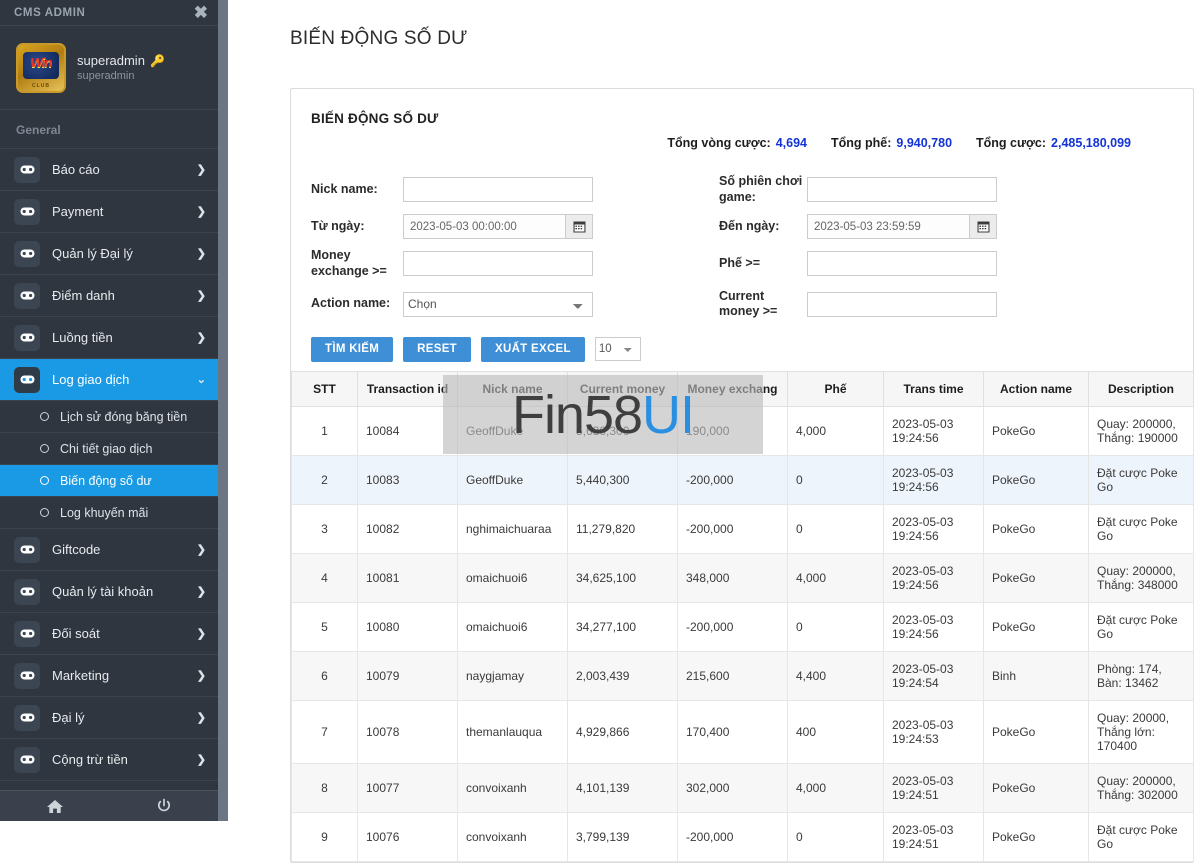 This screenshot has height=863, width=1200. I want to click on filter-row-1: Nick name: Số phiên chơi game:, so click(745, 189).